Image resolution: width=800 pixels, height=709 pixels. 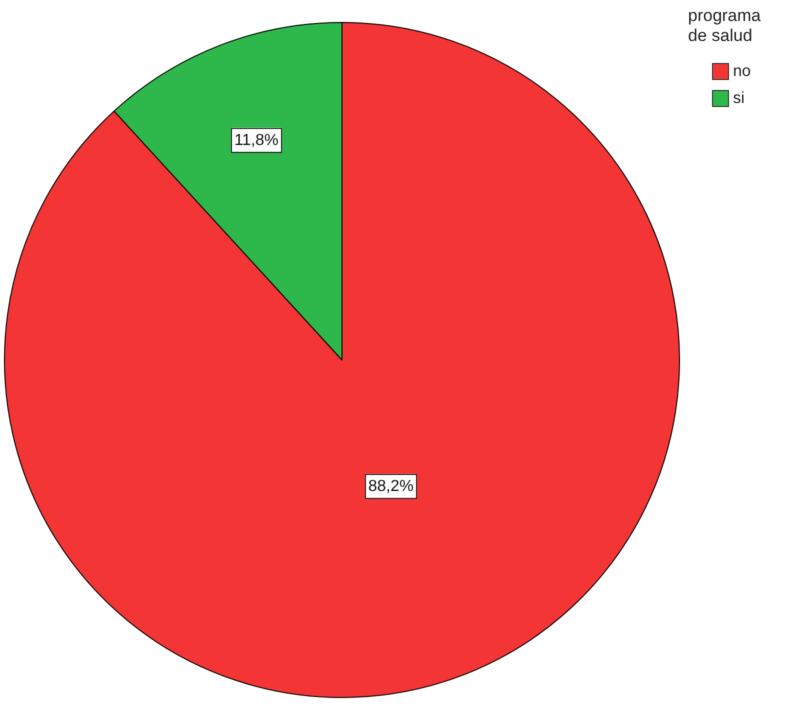 I want to click on legend-title: programa de salud, so click(x=724, y=26).